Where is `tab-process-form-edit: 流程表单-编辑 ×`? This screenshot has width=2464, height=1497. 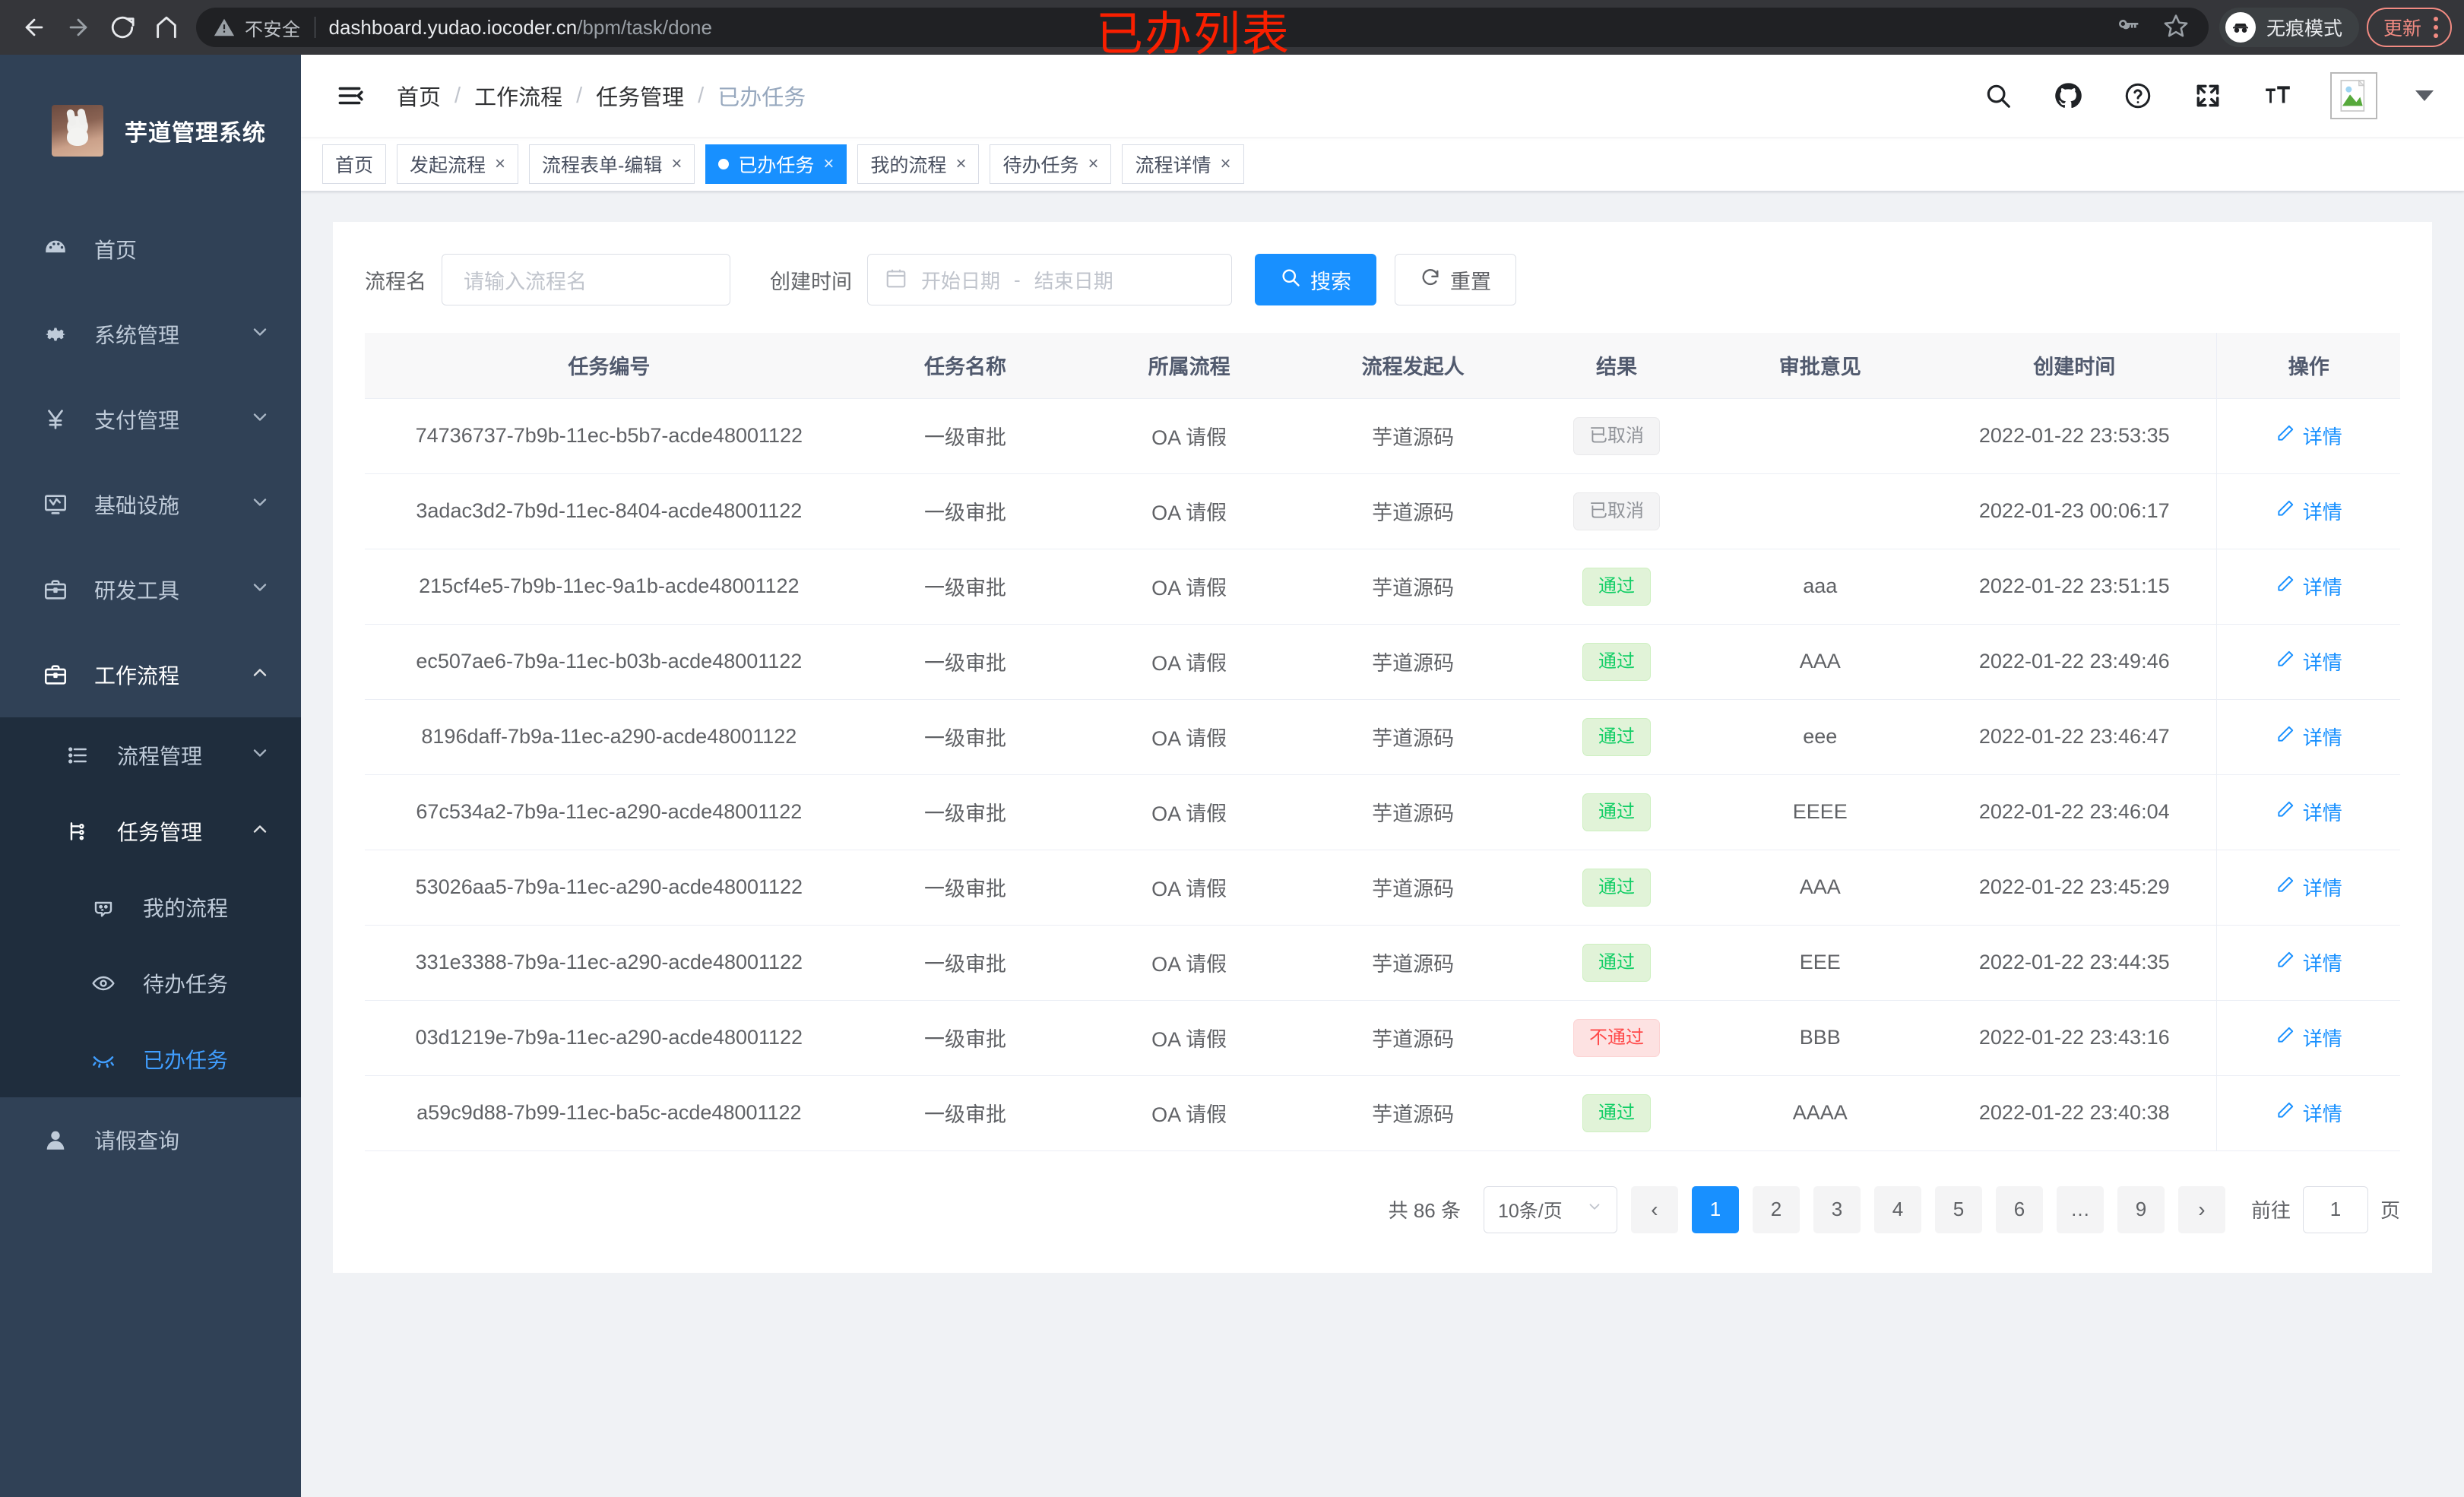
tab-process-form-edit: 流程表单-编辑 × is located at coordinates (612, 164).